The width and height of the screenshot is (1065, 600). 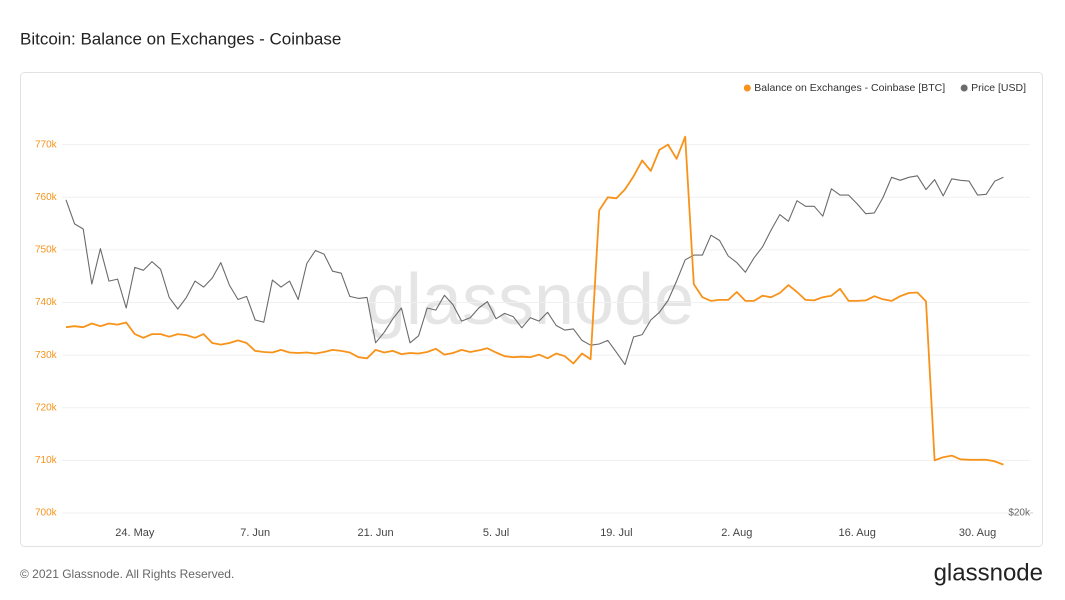 I want to click on legend-label: Balance on Exchanges - Coinbase [BTC], so click(x=849, y=88).